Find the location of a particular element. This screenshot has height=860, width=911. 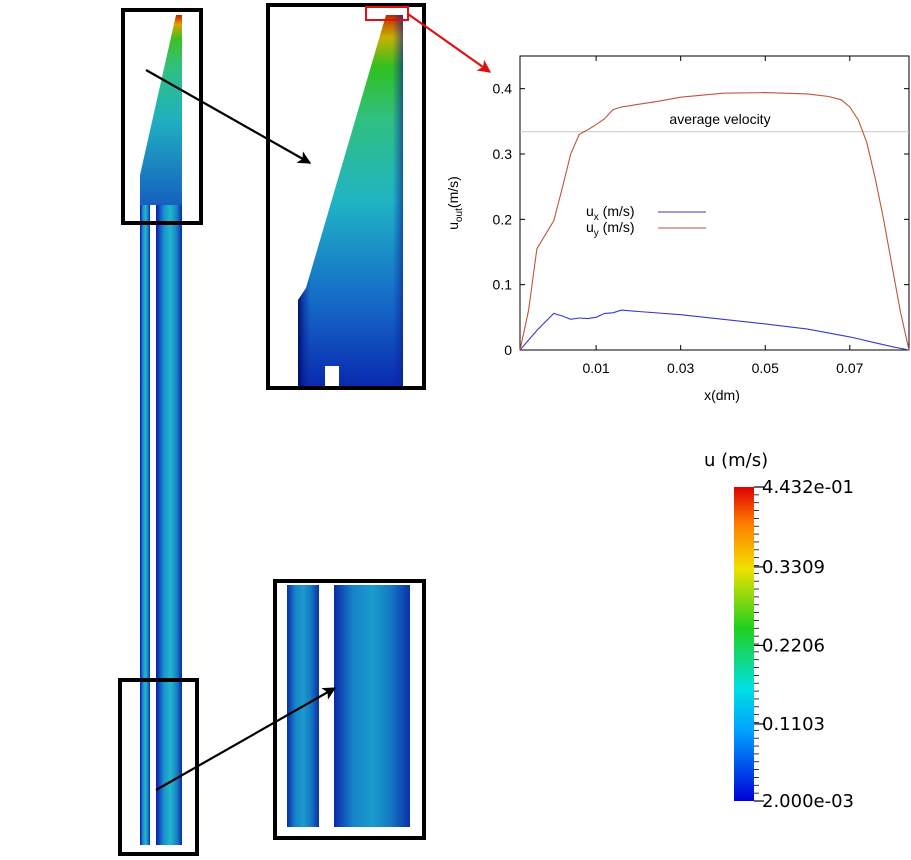

y-axis-label: uout(m/s) is located at coordinates (455, 203).